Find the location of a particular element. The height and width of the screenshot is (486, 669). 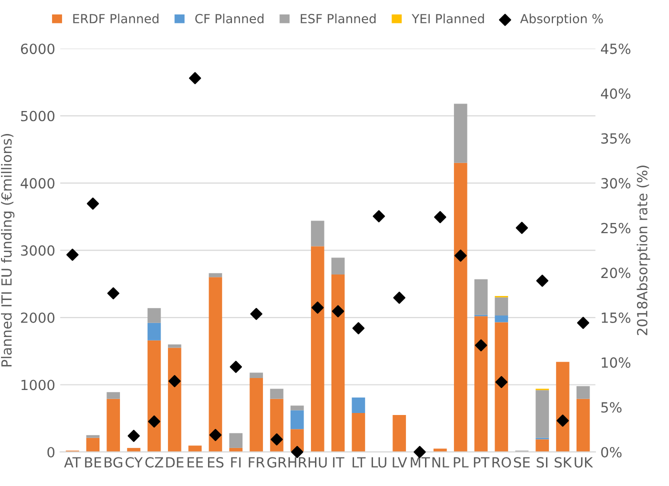

x-tick-label: FI is located at coordinates (236, 462).